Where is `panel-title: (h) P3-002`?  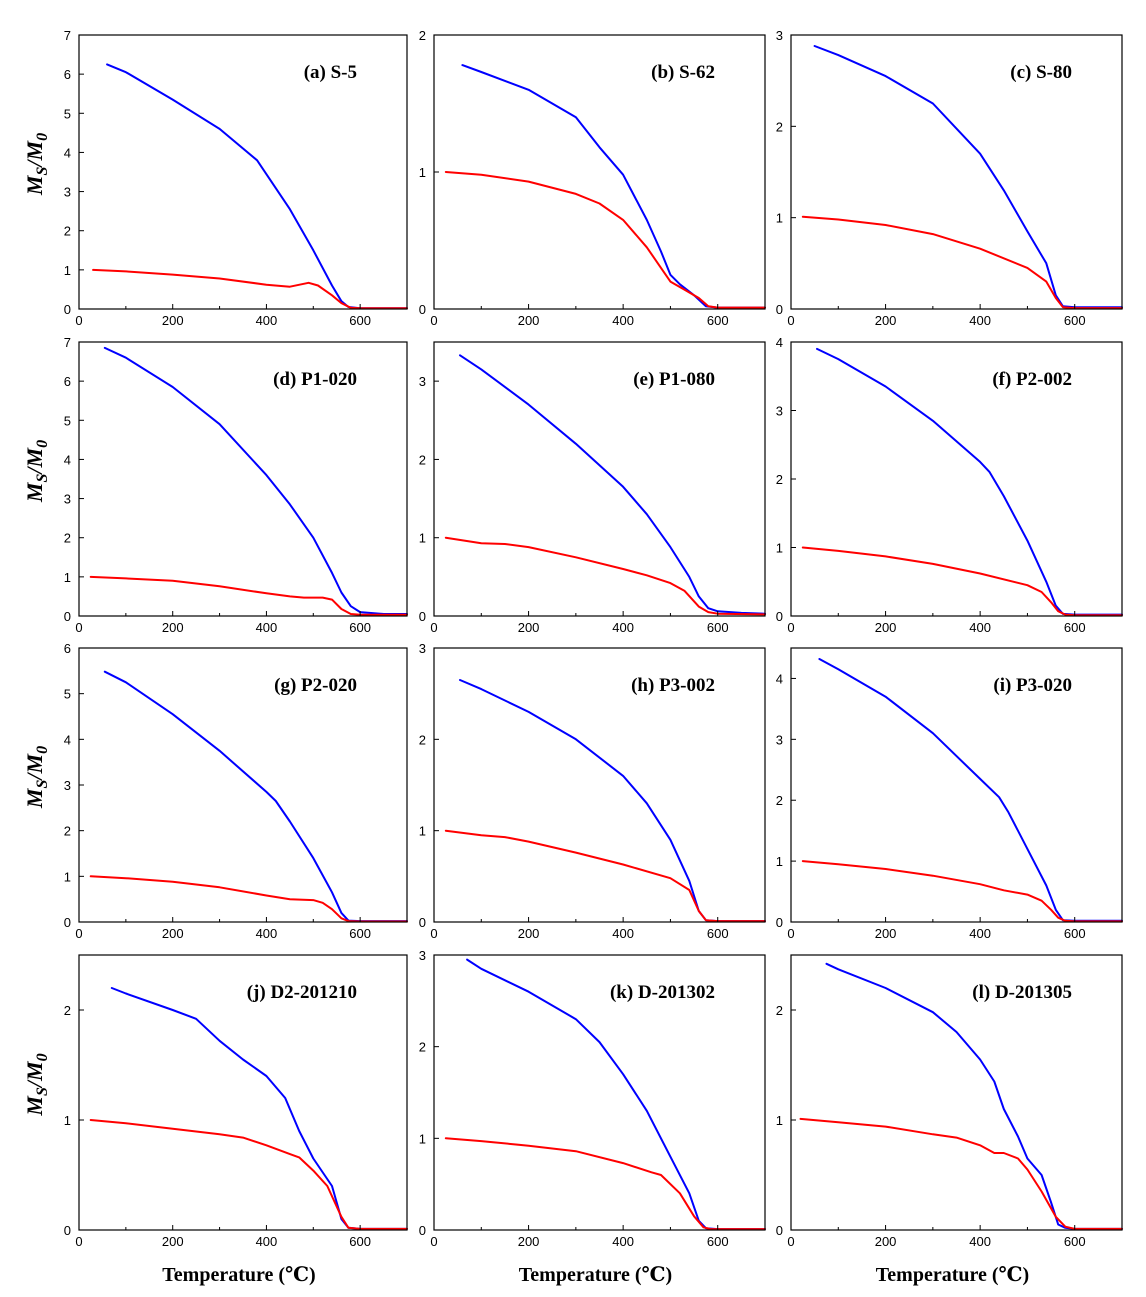
panel-title: (h) P3-002 is located at coordinates (673, 685).